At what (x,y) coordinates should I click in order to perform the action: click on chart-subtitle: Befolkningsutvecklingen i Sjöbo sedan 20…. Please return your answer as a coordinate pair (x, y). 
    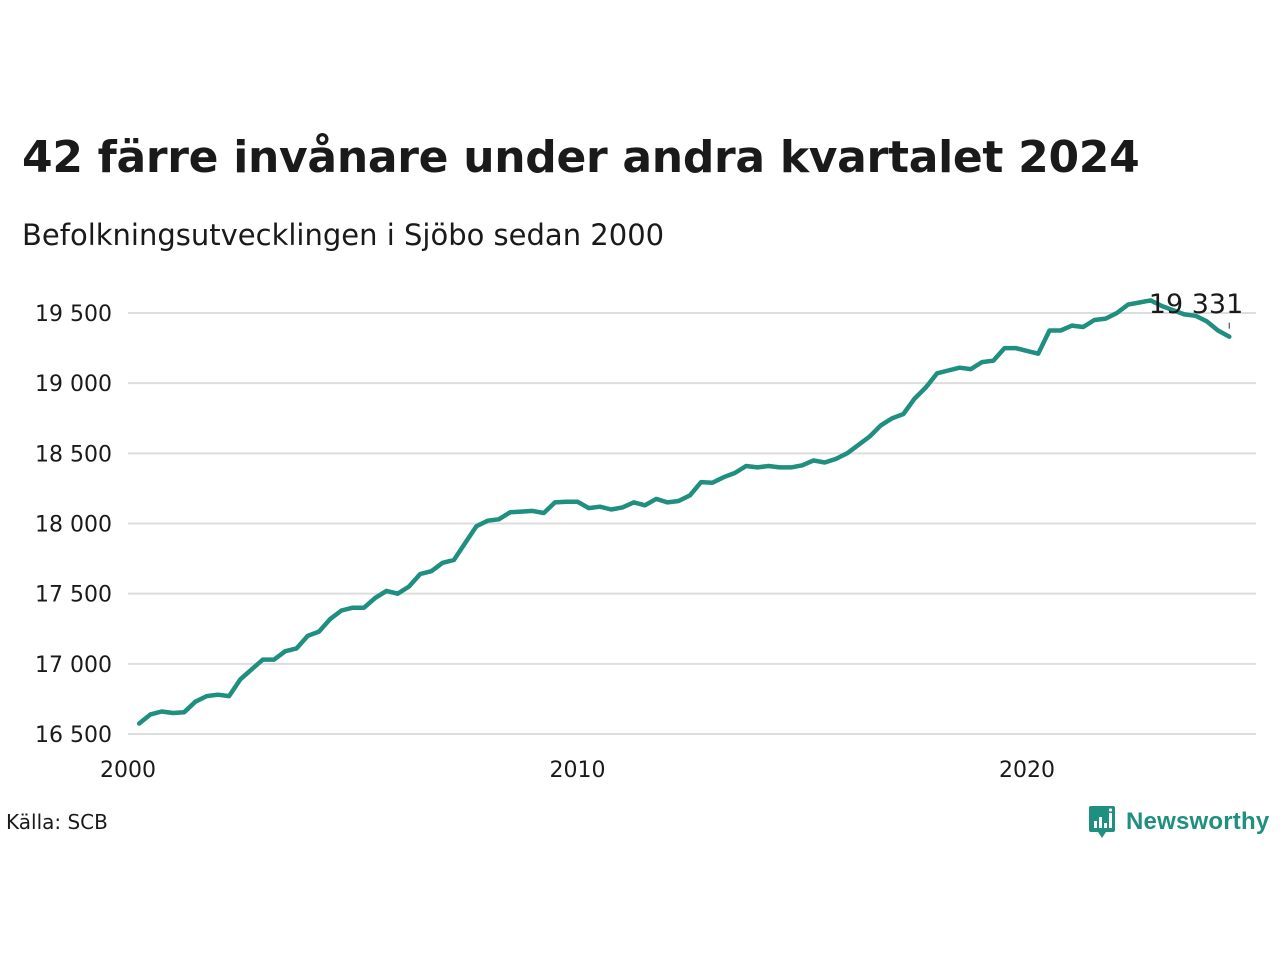
    Looking at the image, I should click on (343, 235).